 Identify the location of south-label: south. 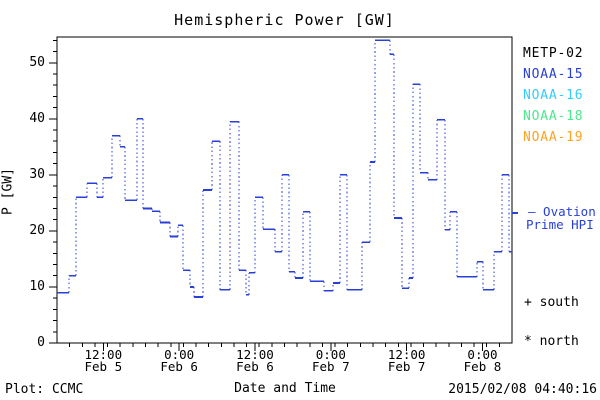
(559, 302).